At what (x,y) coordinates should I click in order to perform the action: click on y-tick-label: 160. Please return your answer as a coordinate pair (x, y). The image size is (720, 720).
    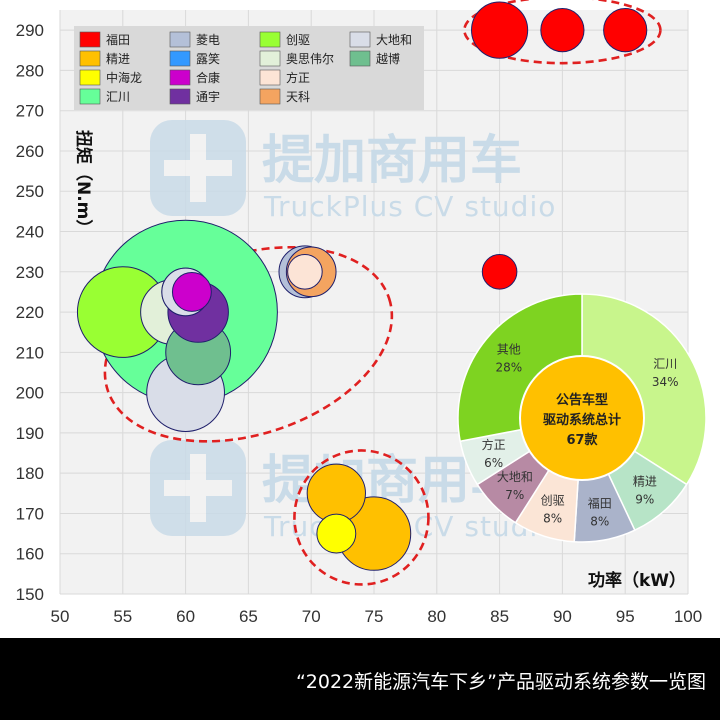
    Looking at the image, I should click on (30, 554).